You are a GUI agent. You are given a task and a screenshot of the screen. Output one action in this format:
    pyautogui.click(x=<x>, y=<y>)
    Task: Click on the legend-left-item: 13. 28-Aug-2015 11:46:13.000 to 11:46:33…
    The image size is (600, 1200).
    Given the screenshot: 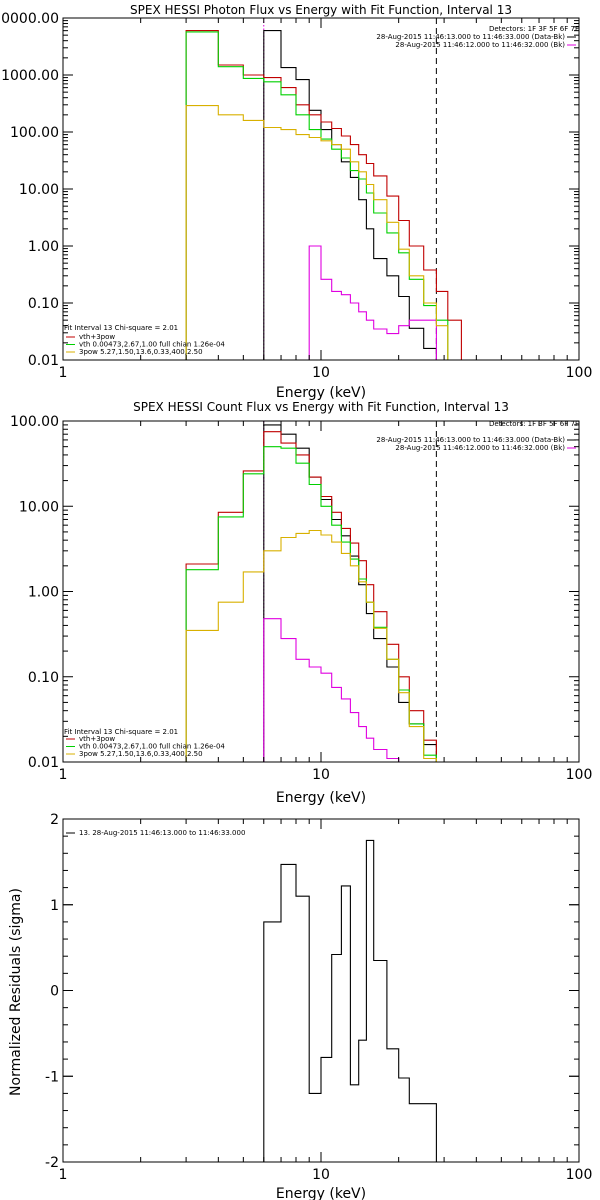 What is the action you would take?
    pyautogui.click(x=162, y=833)
    